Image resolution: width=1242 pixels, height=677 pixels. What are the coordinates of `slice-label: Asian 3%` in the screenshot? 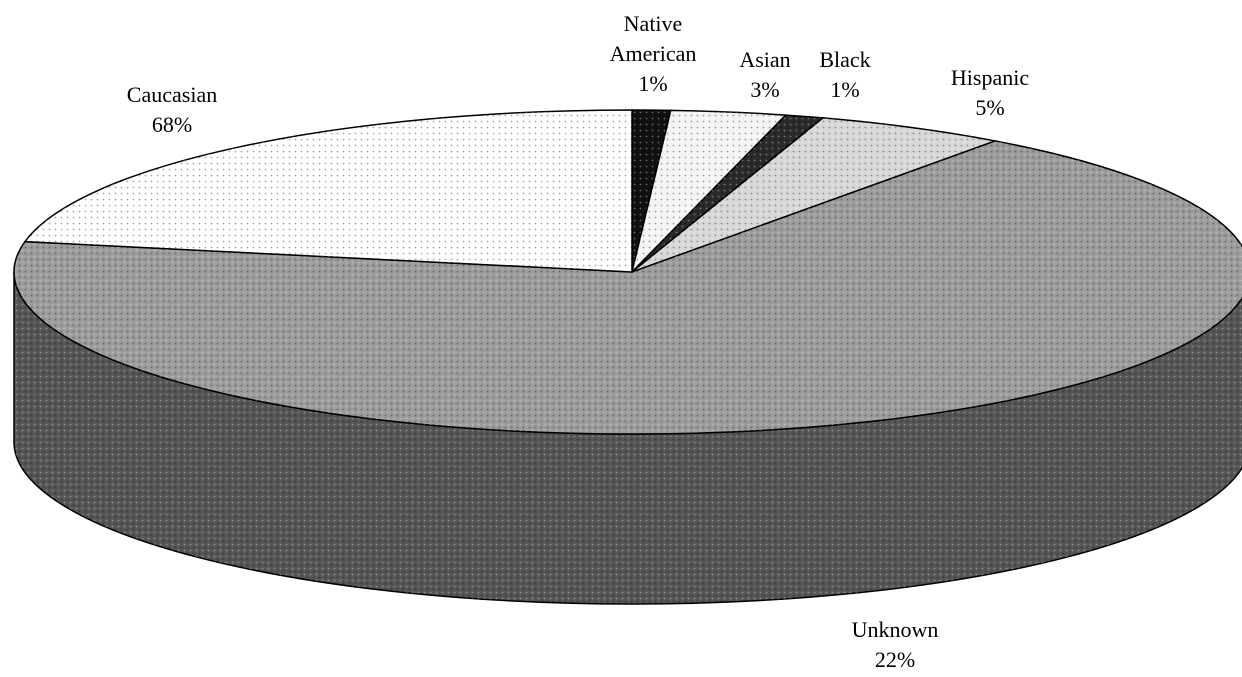 It's located at (764, 75).